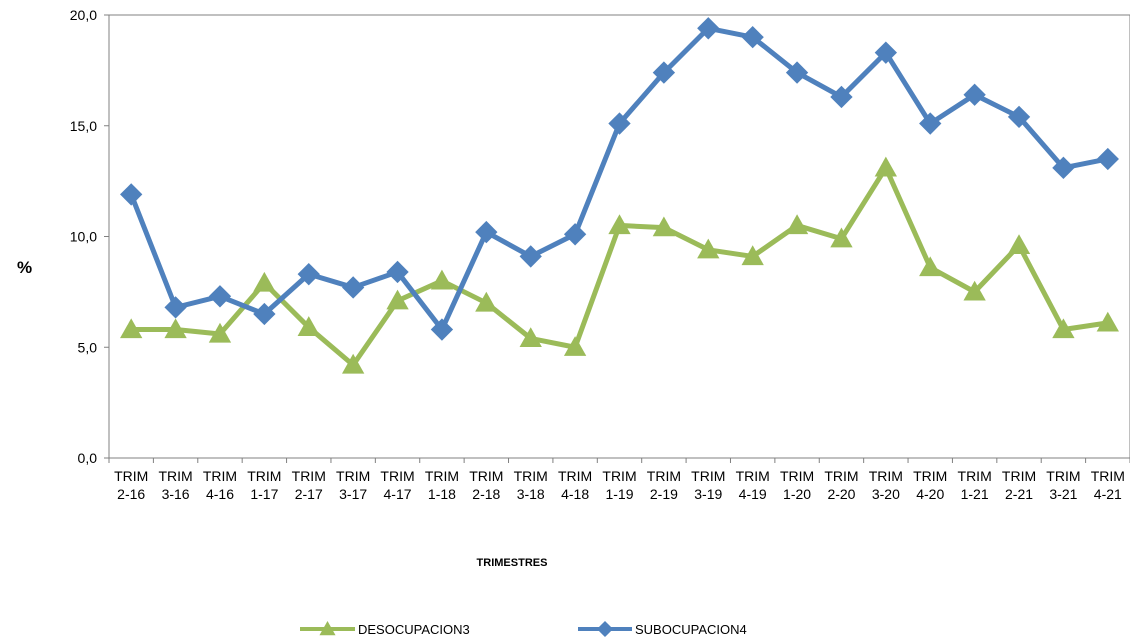 This screenshot has width=1130, height=644. I want to click on x-tick-label-line2: 2-16, so click(131, 494).